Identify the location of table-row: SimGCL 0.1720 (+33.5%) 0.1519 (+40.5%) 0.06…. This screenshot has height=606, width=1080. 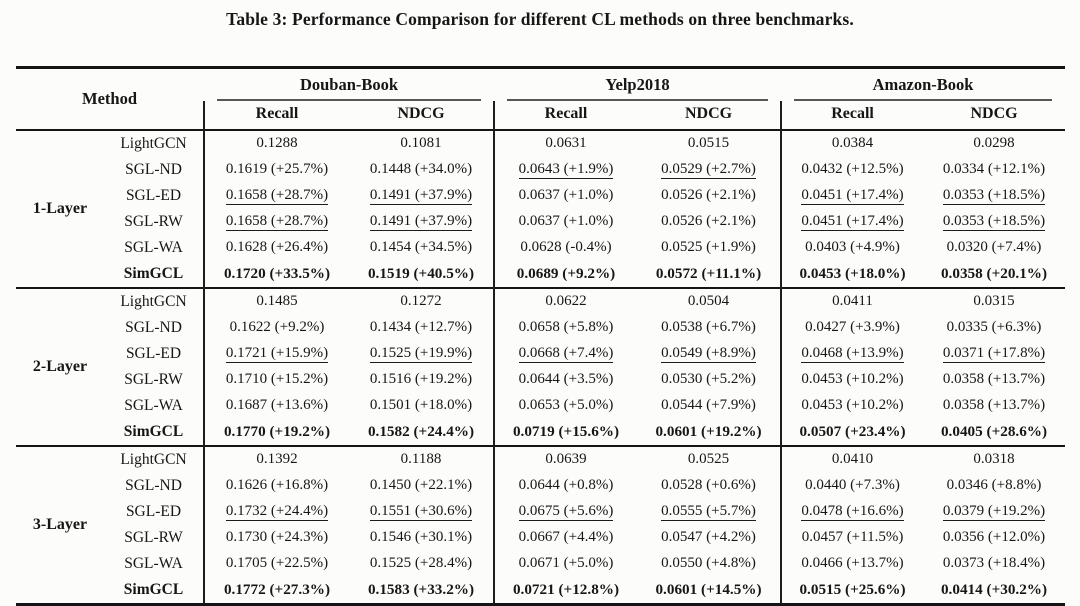
(540, 274).